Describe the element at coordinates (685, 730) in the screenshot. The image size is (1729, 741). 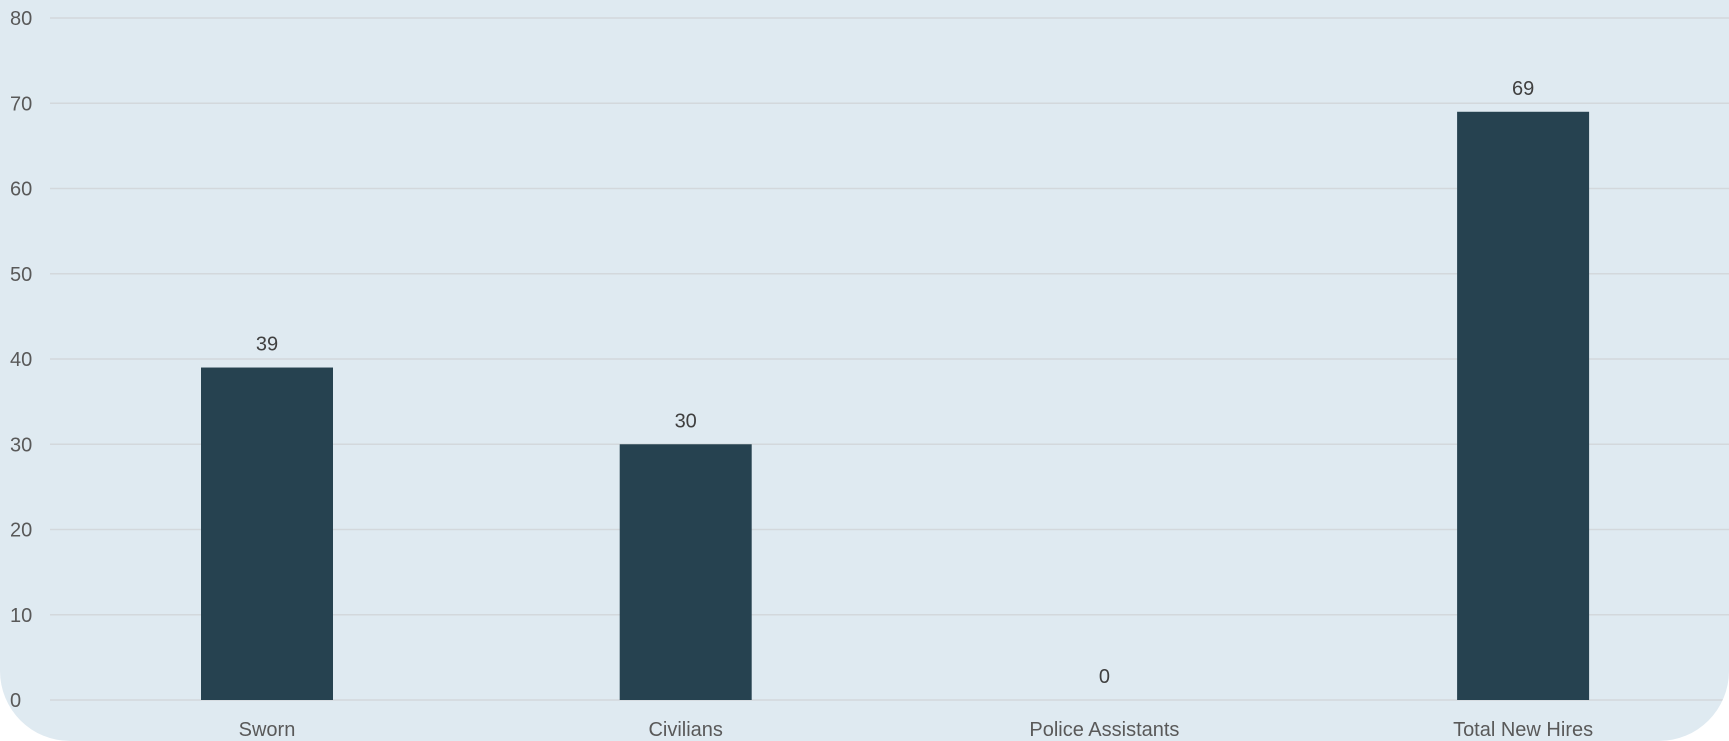
I see `x-label-civilians: Civilians` at that location.